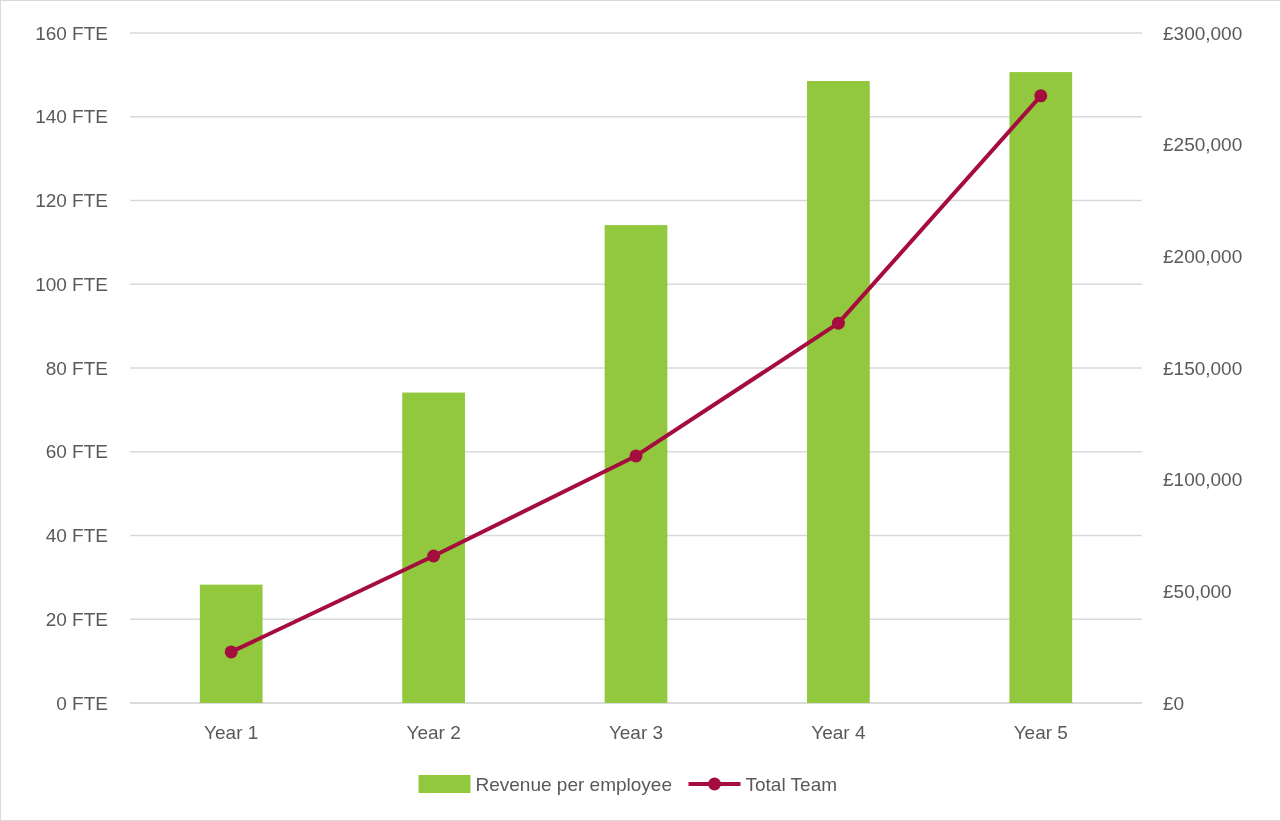 The height and width of the screenshot is (821, 1281). Describe the element at coordinates (71, 284) in the screenshot. I see `y-tick-label: 100 FTE` at that location.